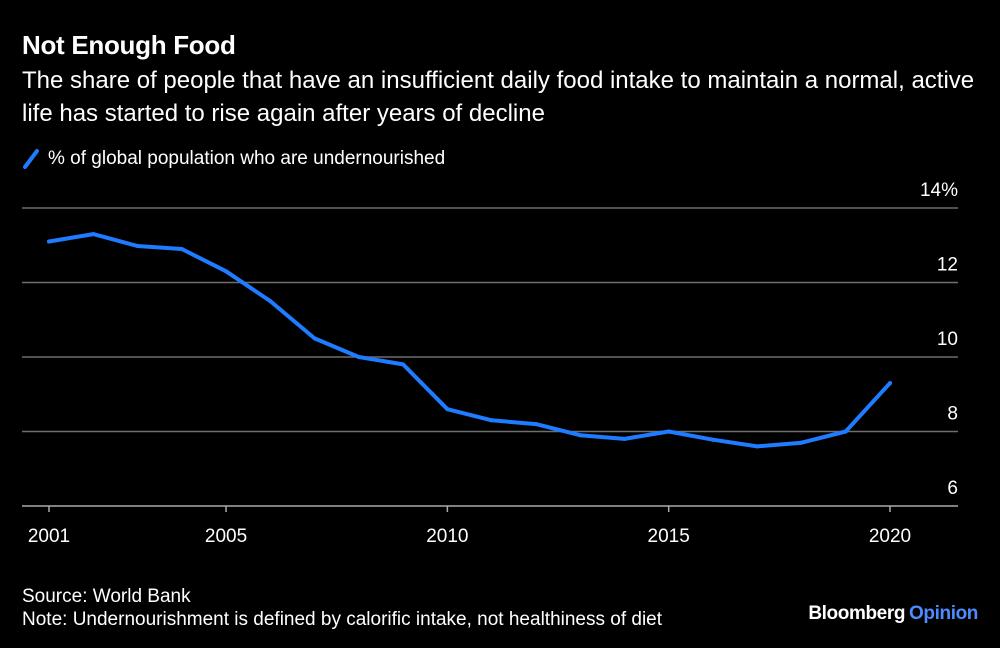 The height and width of the screenshot is (648, 1000). What do you see at coordinates (668, 431) in the screenshot?
I see `data-point-2015` at bounding box center [668, 431].